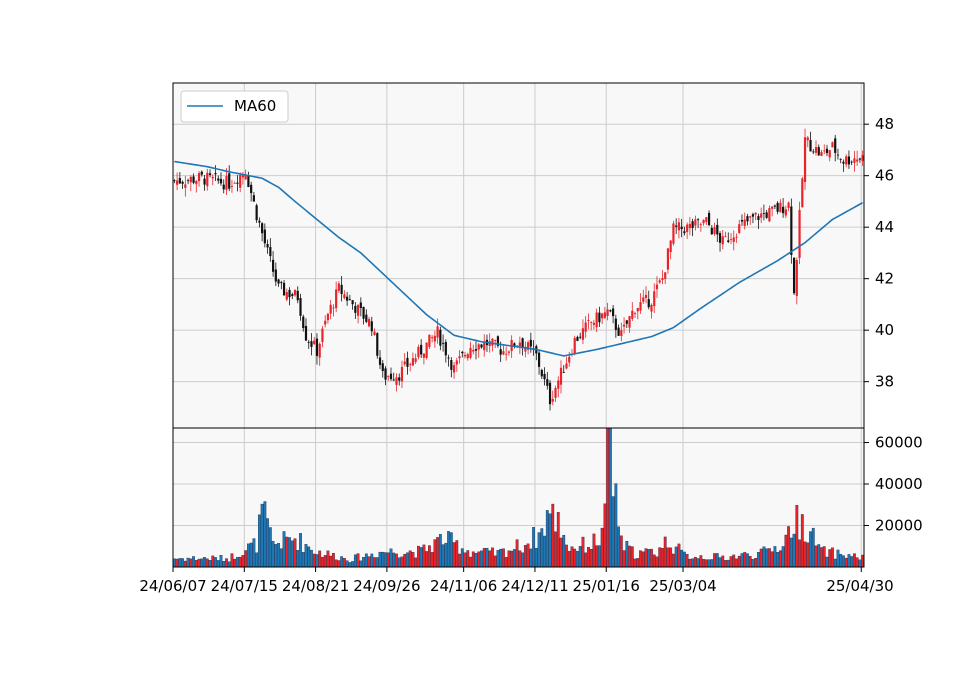 Image resolution: width=960 pixels, height=690 pixels. I want to click on xtick-label: 24/09/26, so click(386, 586).